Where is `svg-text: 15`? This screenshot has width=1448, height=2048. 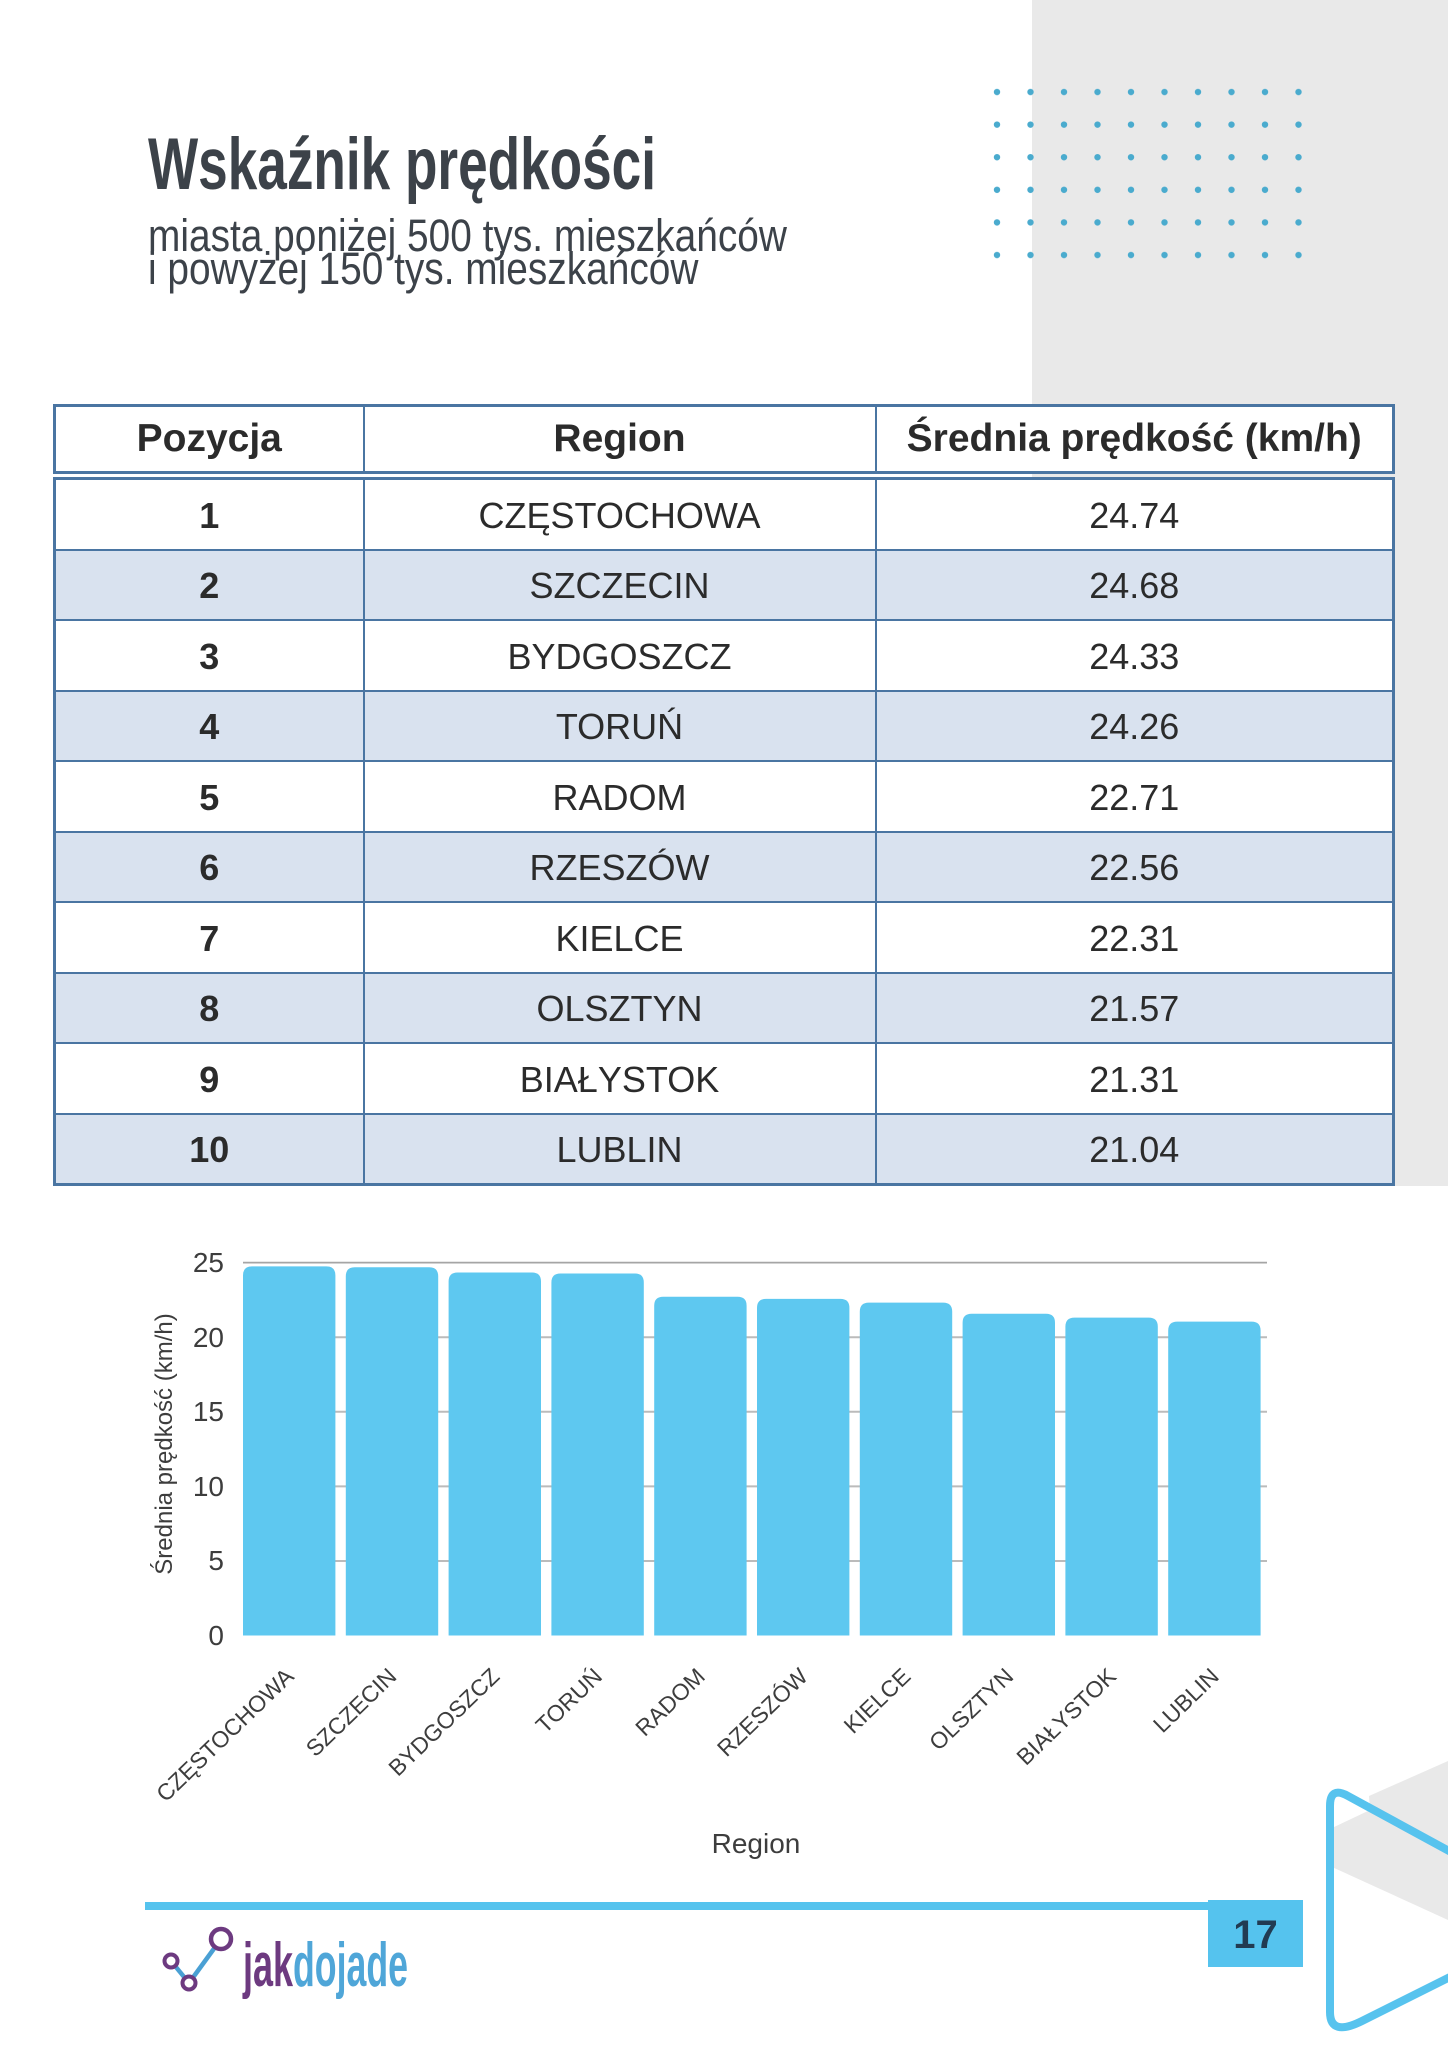 svg-text: 15 is located at coordinates (208, 1411).